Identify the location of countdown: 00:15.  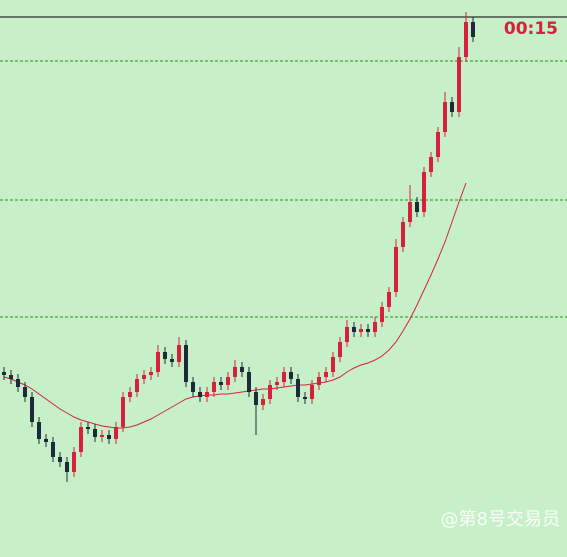
(531, 29).